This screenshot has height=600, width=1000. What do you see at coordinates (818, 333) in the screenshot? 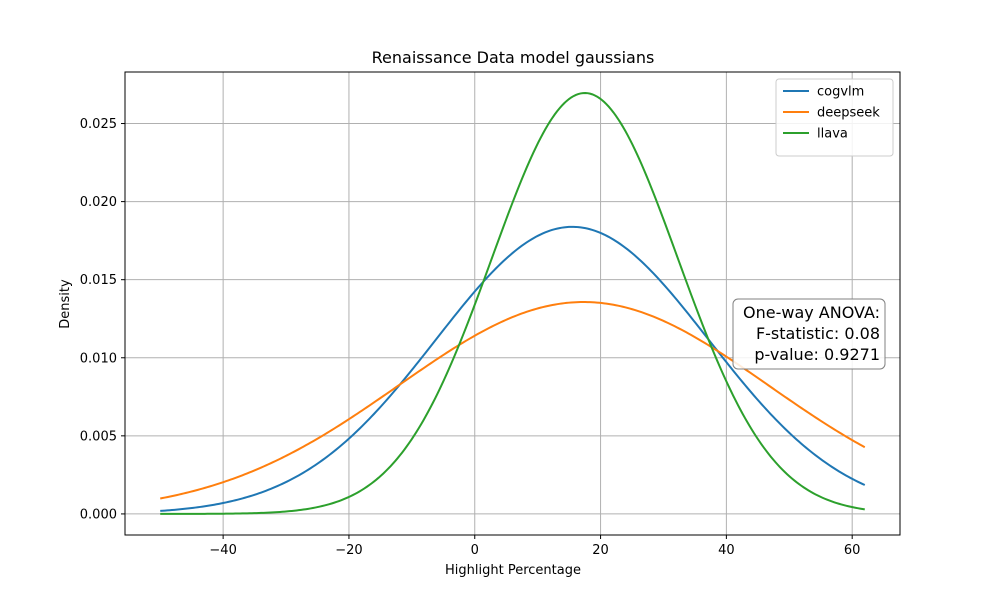
I see `annotation-line: F-statistic: 0.08` at bounding box center [818, 333].